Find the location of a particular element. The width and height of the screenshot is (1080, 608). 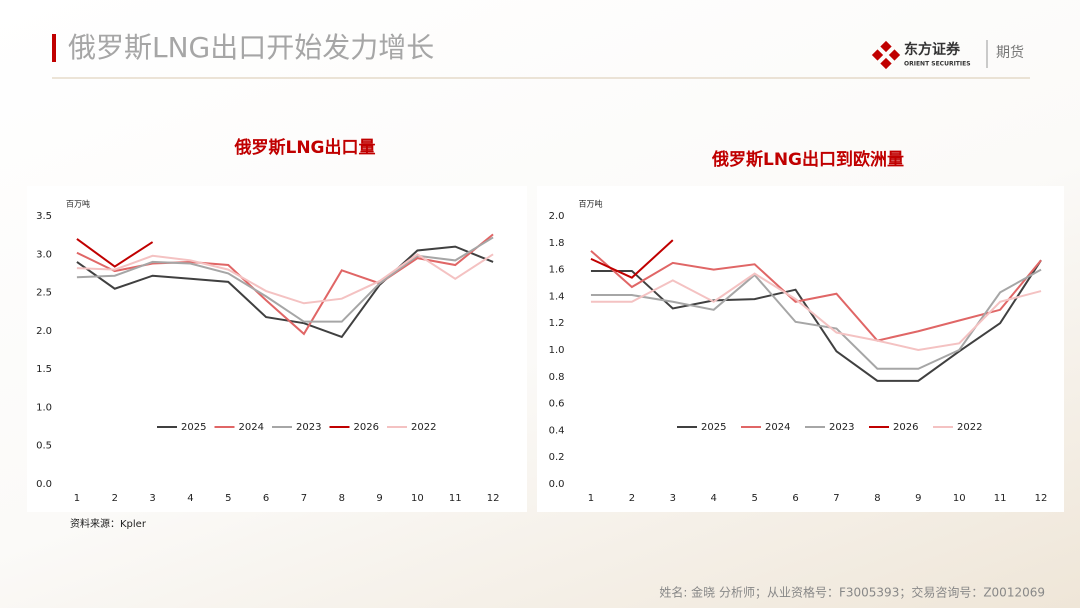

y-tick-label: 1.6 is located at coordinates (557, 270).